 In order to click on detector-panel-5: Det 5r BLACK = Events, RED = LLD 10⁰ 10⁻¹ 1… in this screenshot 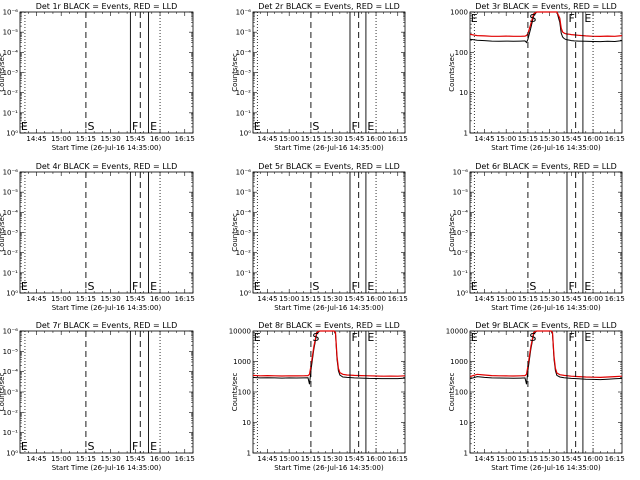, I will do `click(319, 237)`.